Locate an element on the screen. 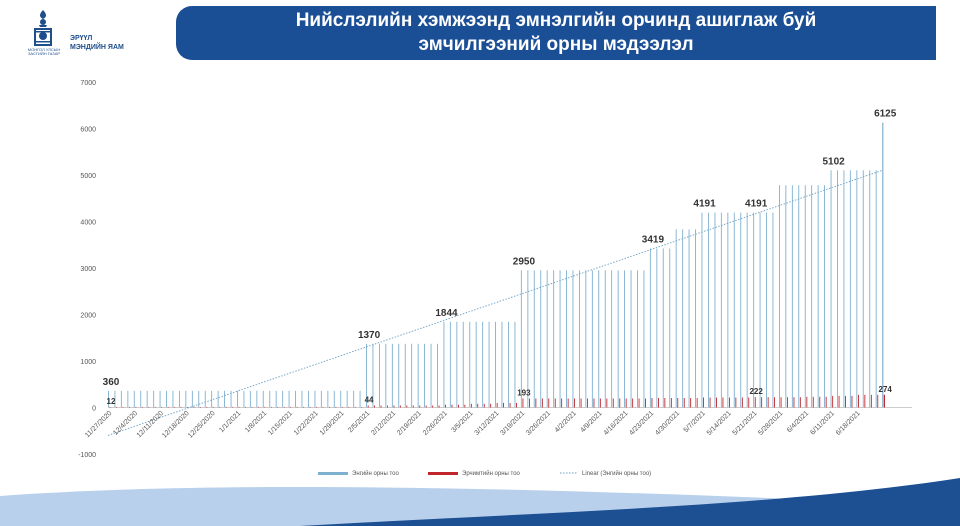 Image resolution: width=960 pixels, height=526 pixels. org-small-line2: ЗАСГИЙН ГАЗАР is located at coordinates (44, 53).